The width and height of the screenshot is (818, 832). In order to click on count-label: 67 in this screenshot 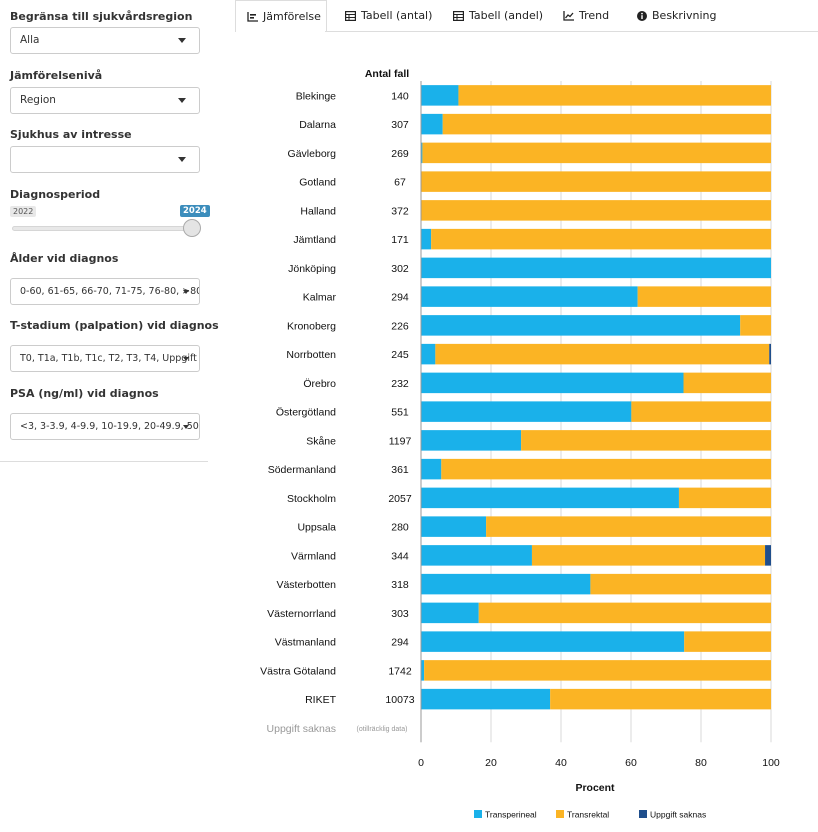, I will do `click(400, 183)`.